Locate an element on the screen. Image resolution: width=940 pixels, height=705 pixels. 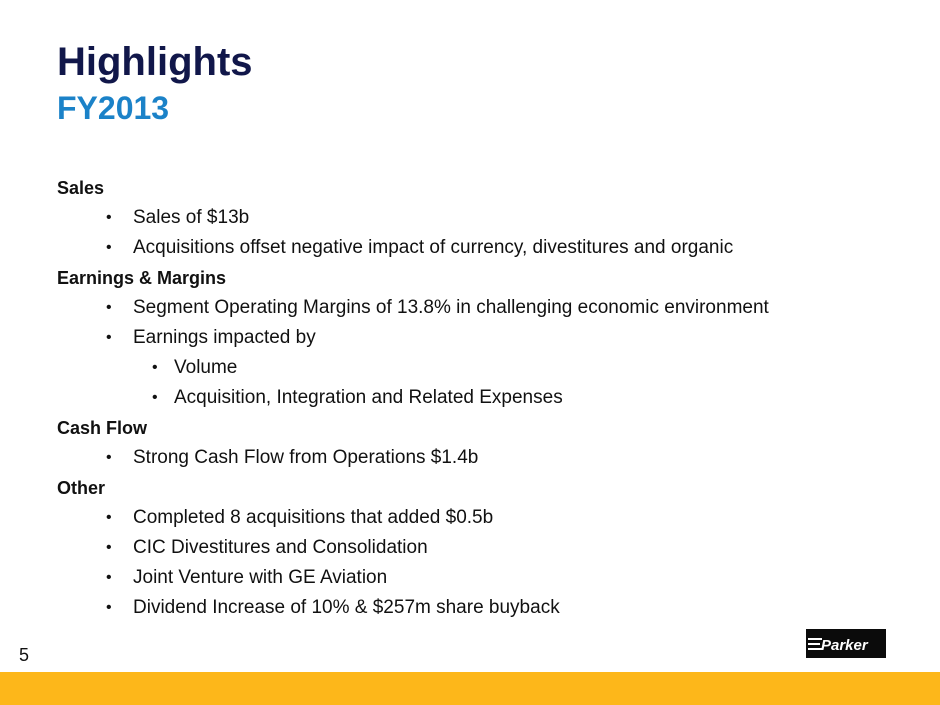
section-heading-other: Other is located at coordinates (81, 488).